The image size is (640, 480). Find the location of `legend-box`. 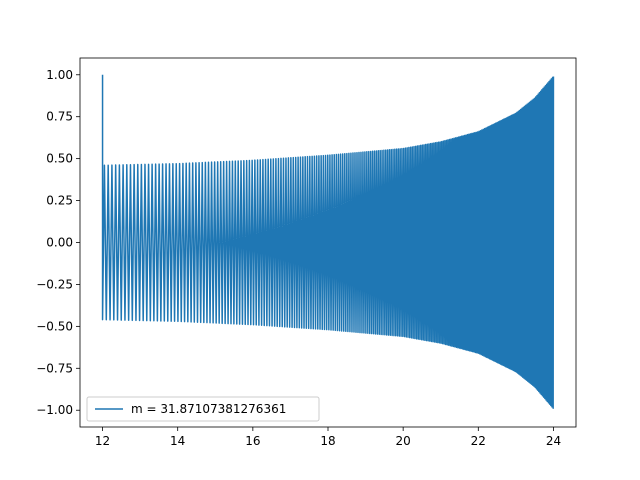

legend-box is located at coordinates (203, 409).